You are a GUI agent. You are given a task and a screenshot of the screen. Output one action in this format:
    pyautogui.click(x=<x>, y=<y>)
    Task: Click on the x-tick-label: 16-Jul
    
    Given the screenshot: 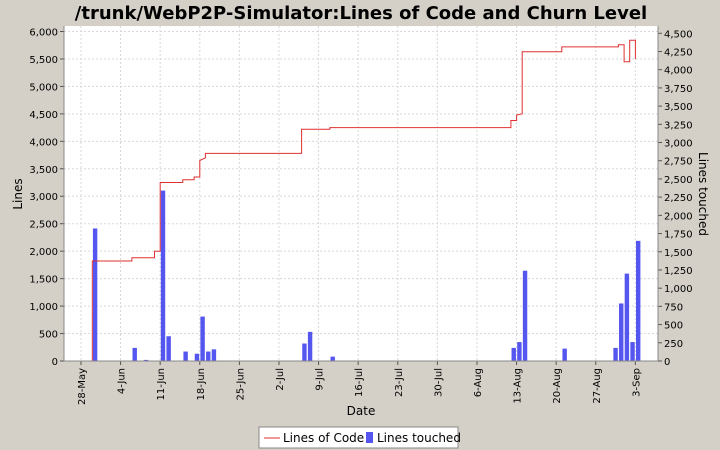 What is the action you would take?
    pyautogui.click(x=359, y=382)
    